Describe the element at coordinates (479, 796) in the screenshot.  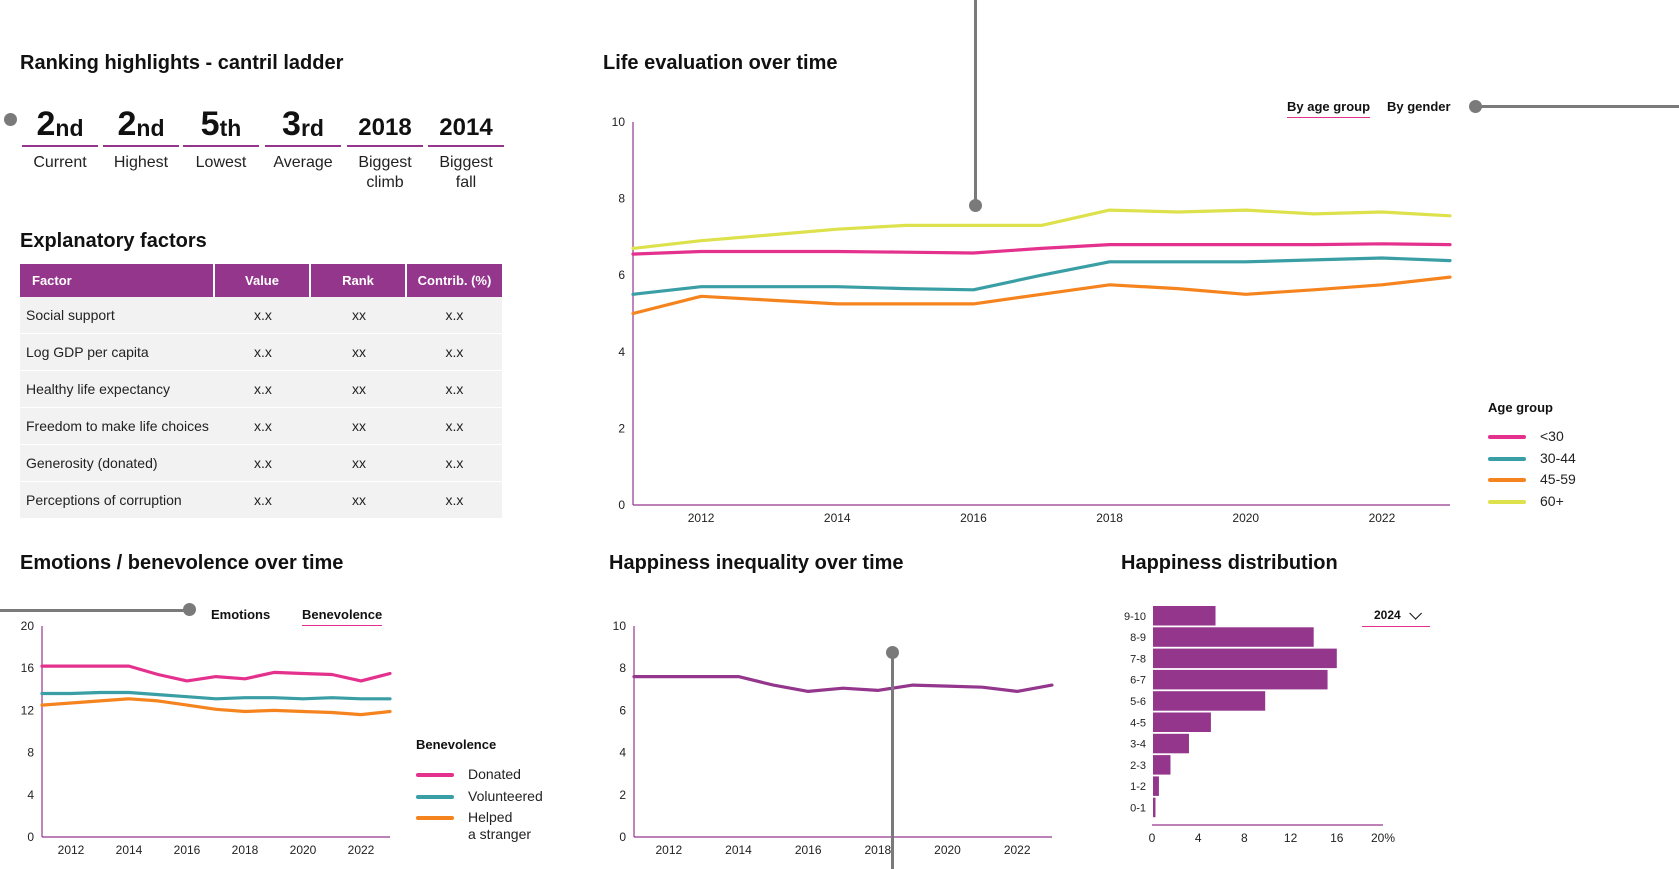
I see `legend-item: Volunteered` at that location.